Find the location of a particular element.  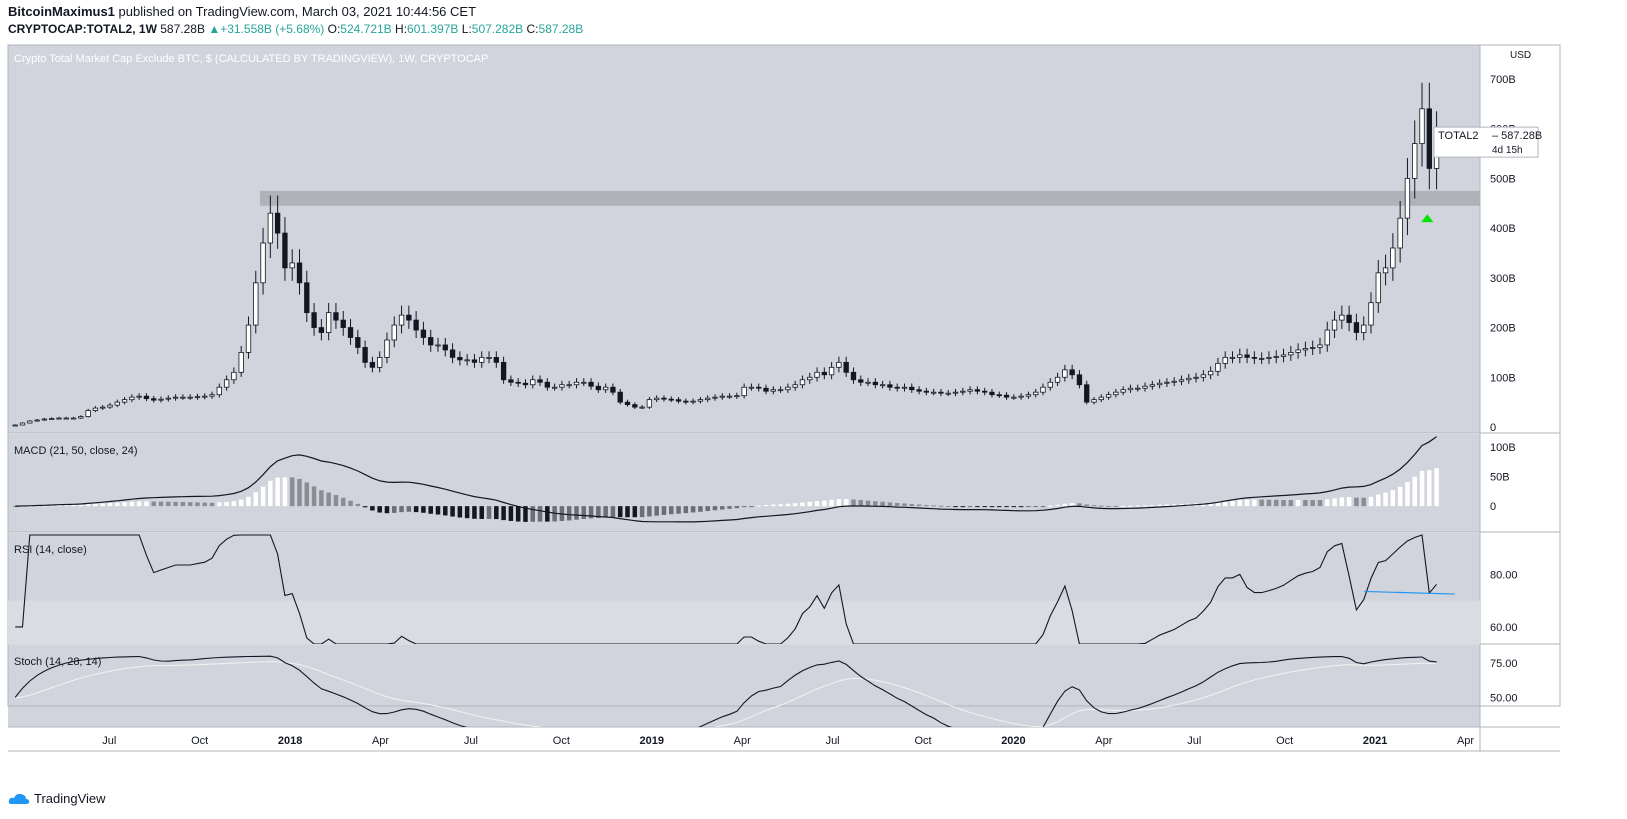

price-change: +31.558B (+5.68%) is located at coordinates (272, 29).